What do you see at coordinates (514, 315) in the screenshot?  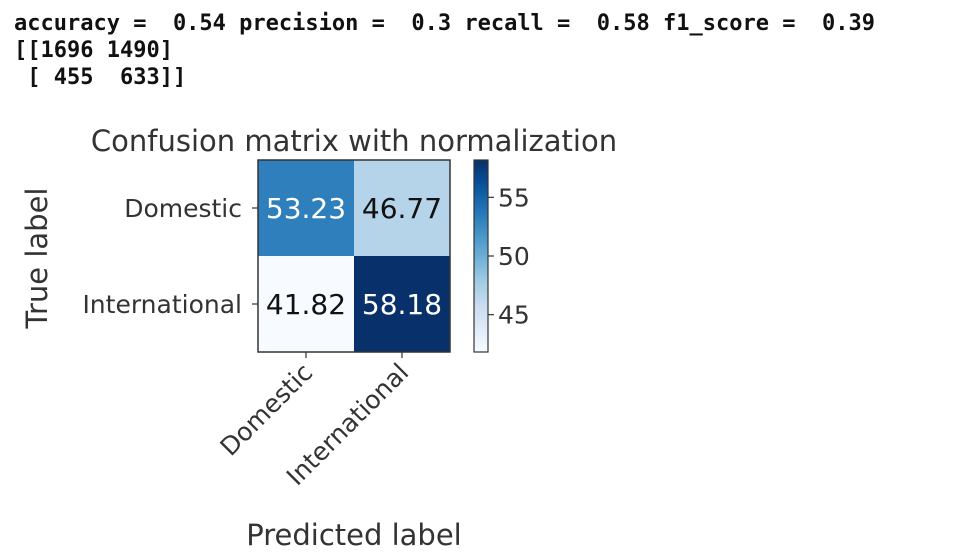 I see `colorbar-tick-label: 45` at bounding box center [514, 315].